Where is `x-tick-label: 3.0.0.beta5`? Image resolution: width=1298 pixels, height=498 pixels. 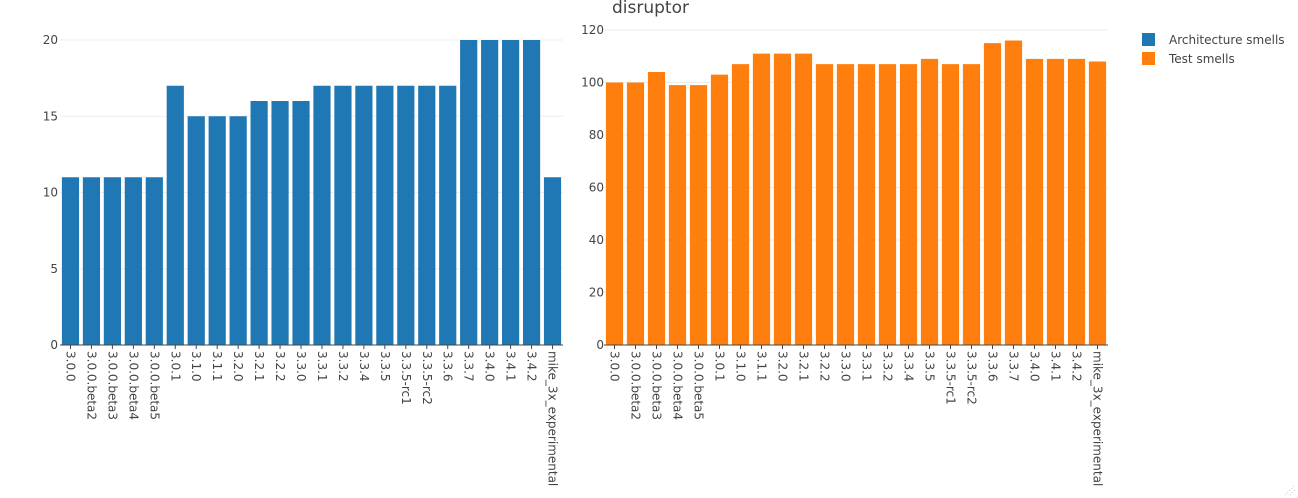
x-tick-label: 3.0.0.beta5 is located at coordinates (699, 385).